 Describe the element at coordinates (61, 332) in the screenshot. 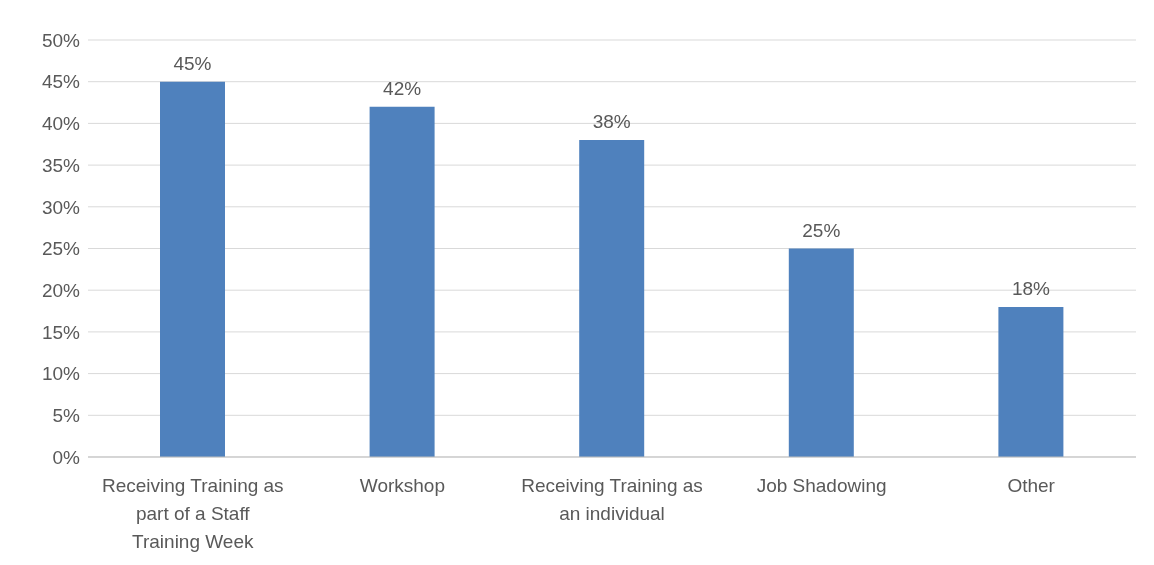

I see `y-tick-label: 15%` at that location.